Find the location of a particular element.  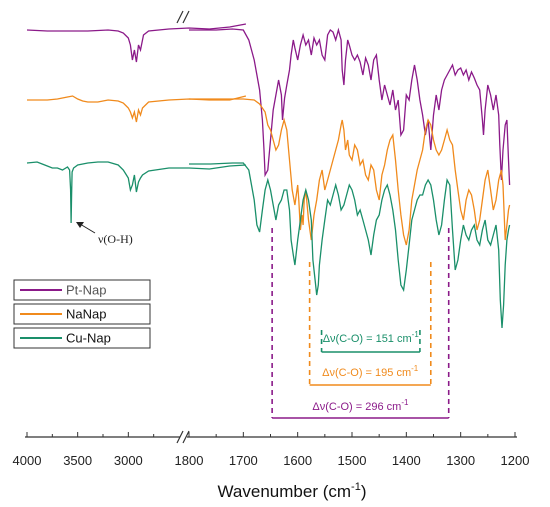

legend-box-nanap is located at coordinates (82, 314).